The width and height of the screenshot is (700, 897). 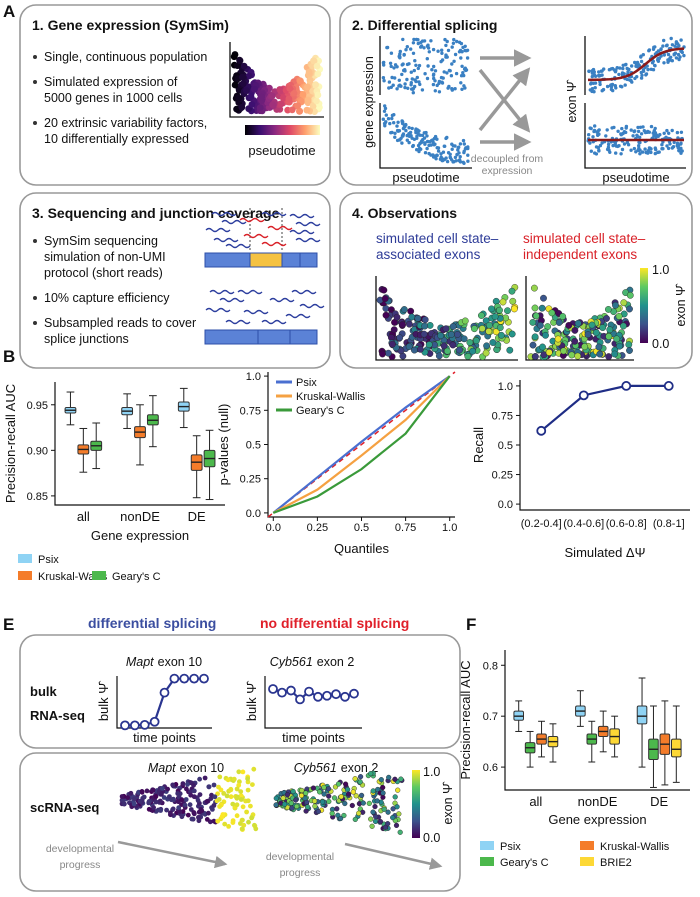 What do you see at coordinates (635, 102) in the screenshot?
I see `axis-frame` at bounding box center [635, 102].